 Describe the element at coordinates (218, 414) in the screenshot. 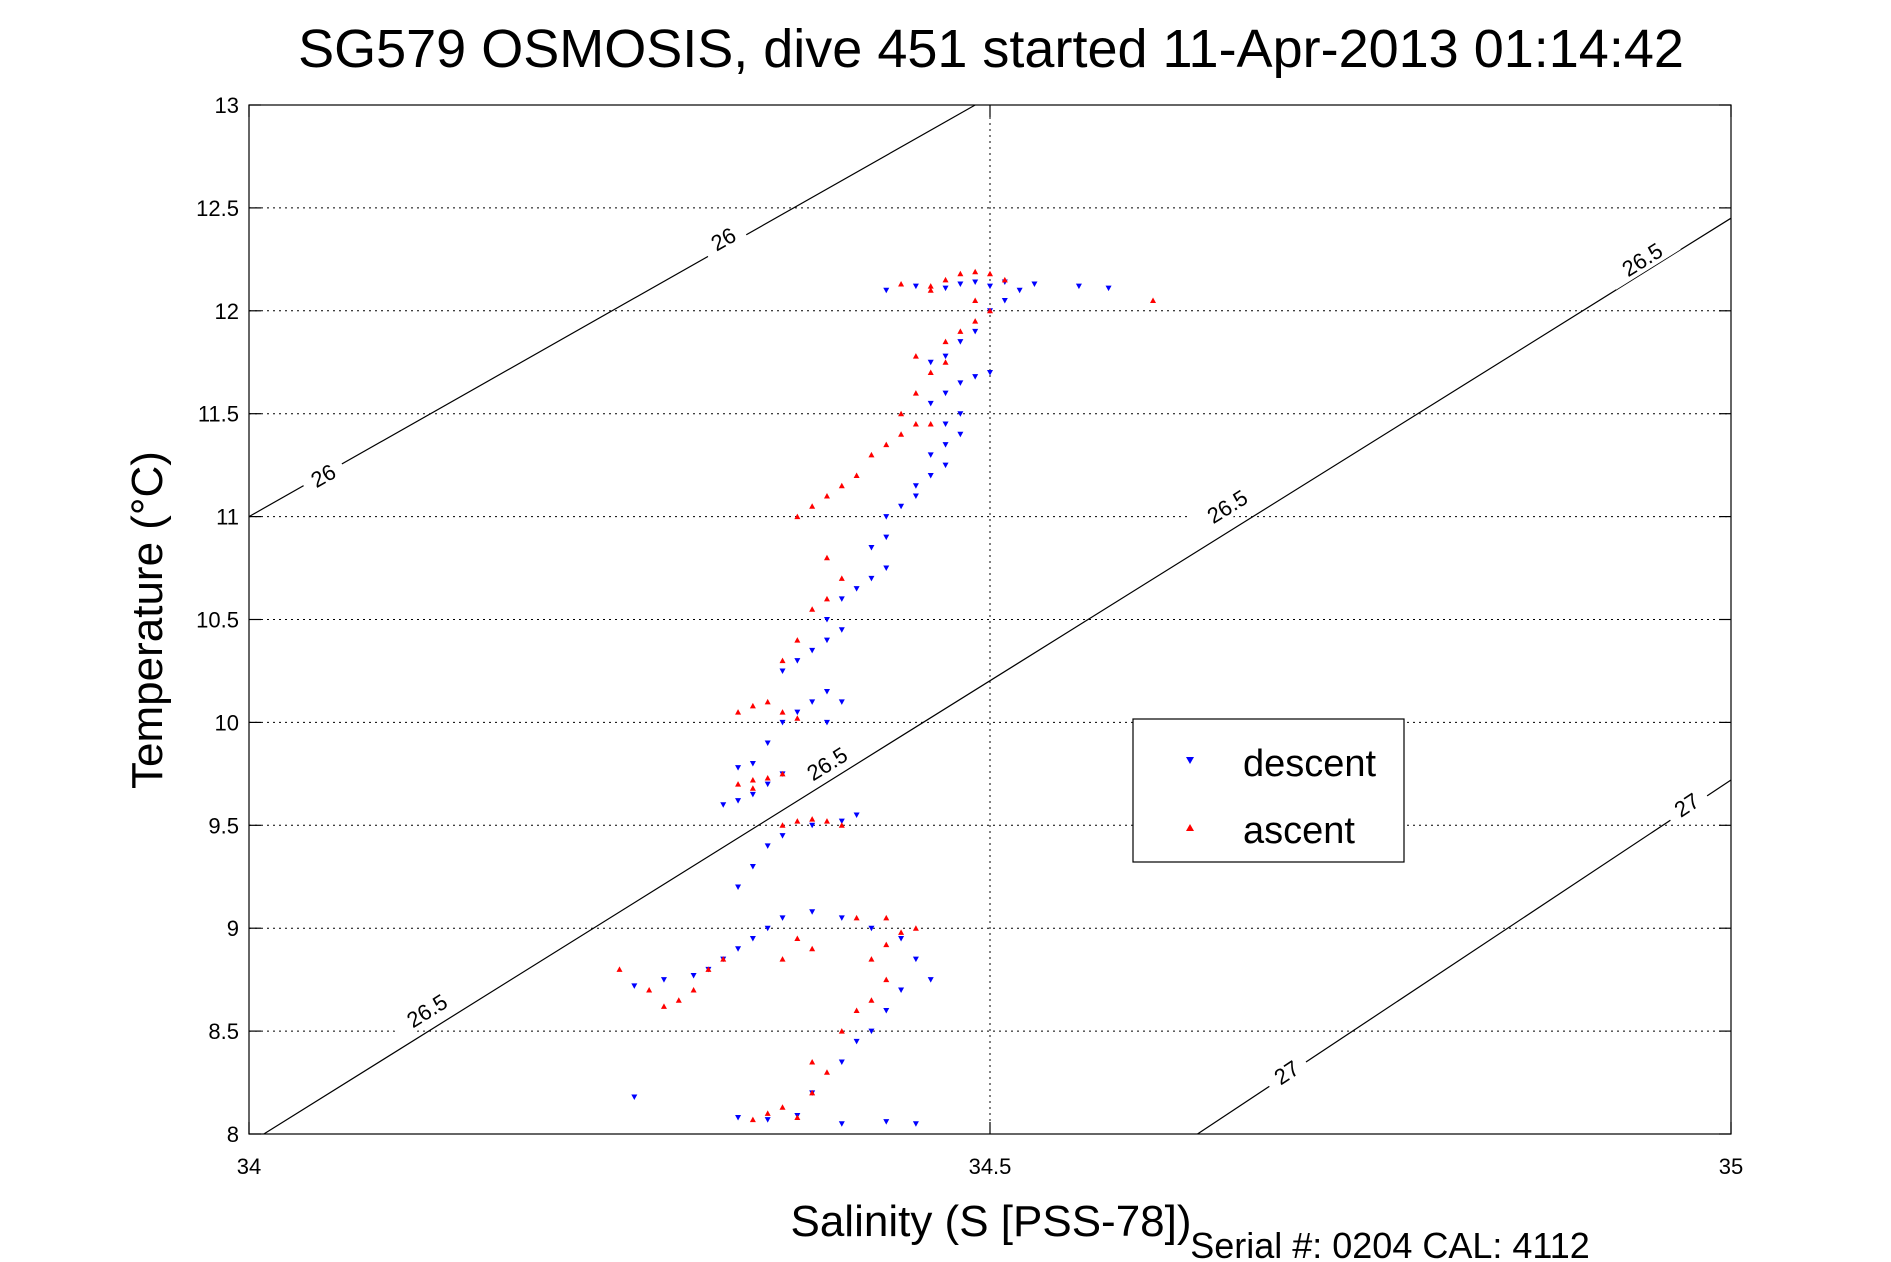

I see `y-tick-label: 11.5` at that location.